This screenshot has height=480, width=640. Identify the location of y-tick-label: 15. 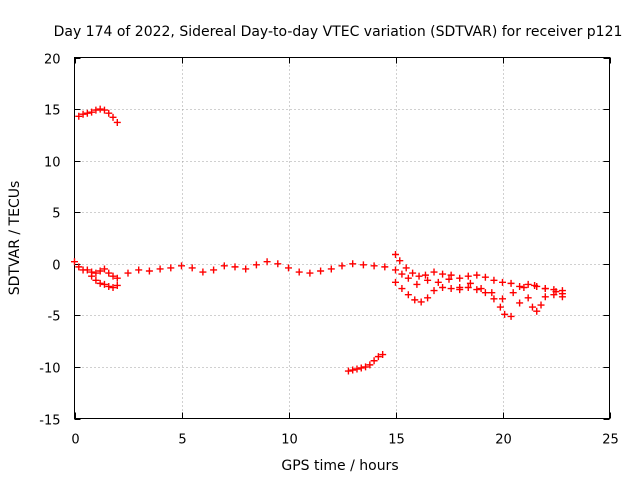
(52, 111).